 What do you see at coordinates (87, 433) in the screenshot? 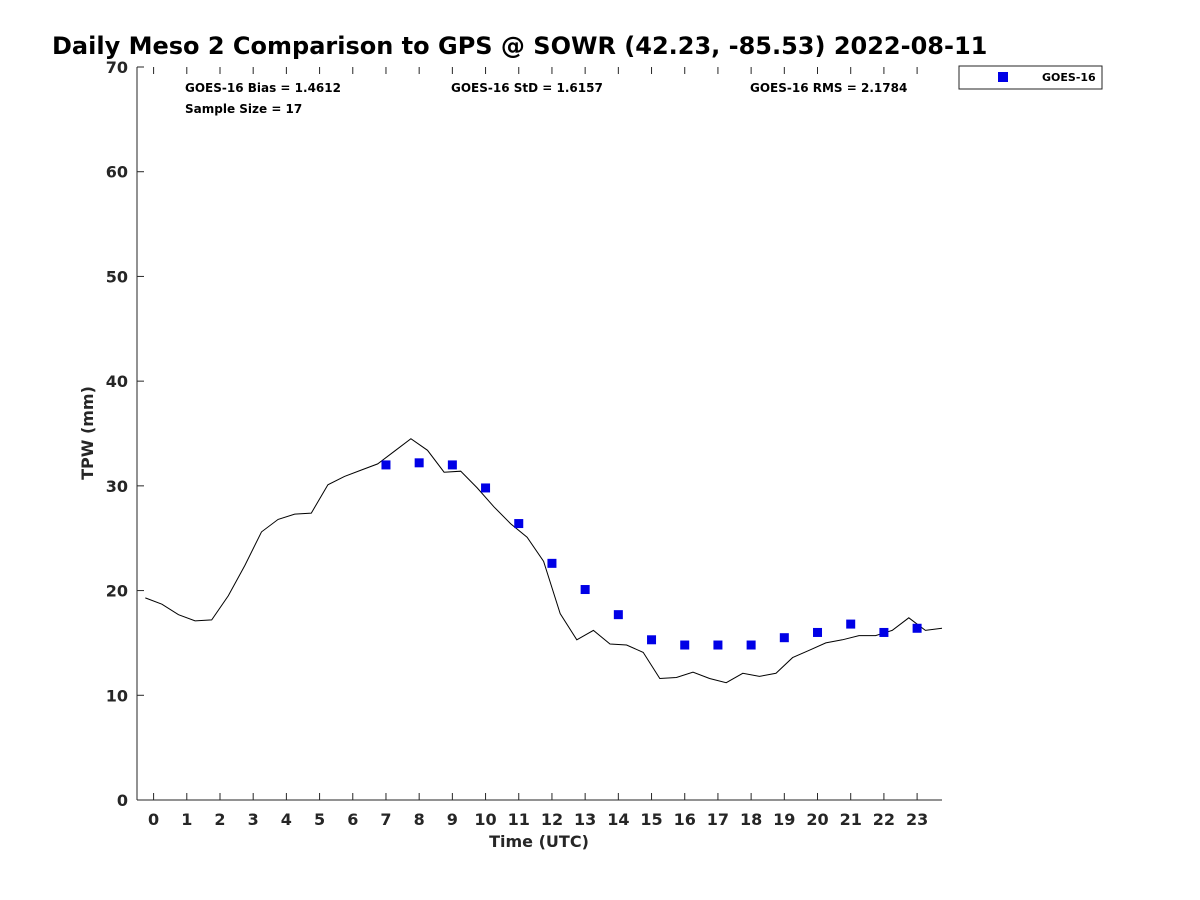
I see `y-axis-label: TPW (mm)` at bounding box center [87, 433].